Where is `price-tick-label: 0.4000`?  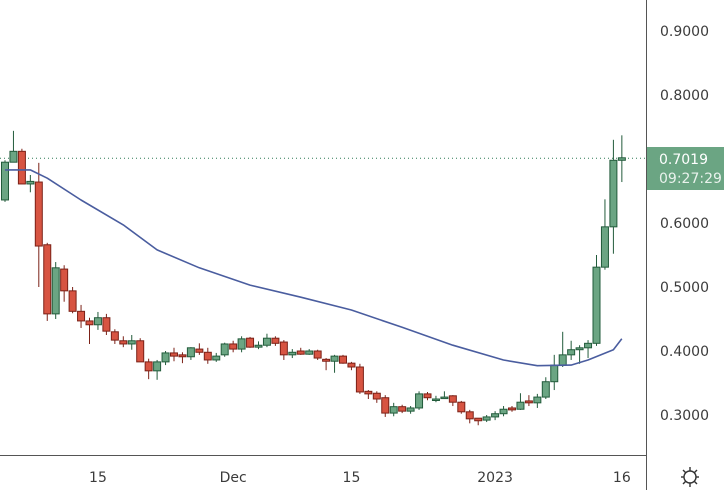 price-tick-label: 0.4000 is located at coordinates (684, 352).